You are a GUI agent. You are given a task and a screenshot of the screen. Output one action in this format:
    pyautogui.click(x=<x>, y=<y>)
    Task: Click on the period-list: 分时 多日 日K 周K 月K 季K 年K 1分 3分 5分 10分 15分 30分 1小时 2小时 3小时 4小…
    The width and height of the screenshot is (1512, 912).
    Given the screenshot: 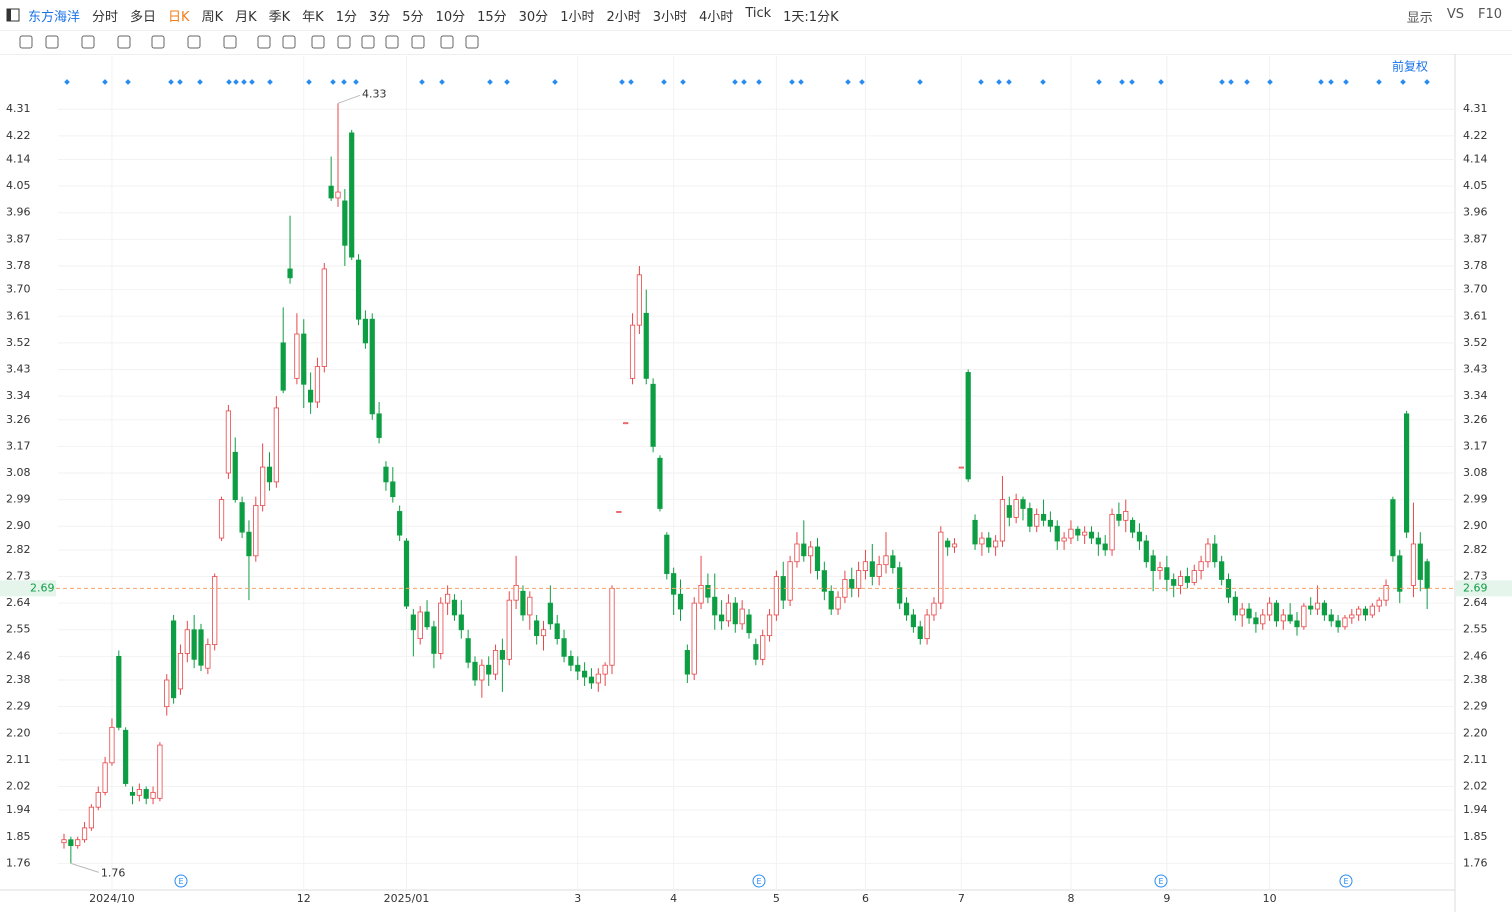 What is the action you would take?
    pyautogui.click(x=425, y=15)
    